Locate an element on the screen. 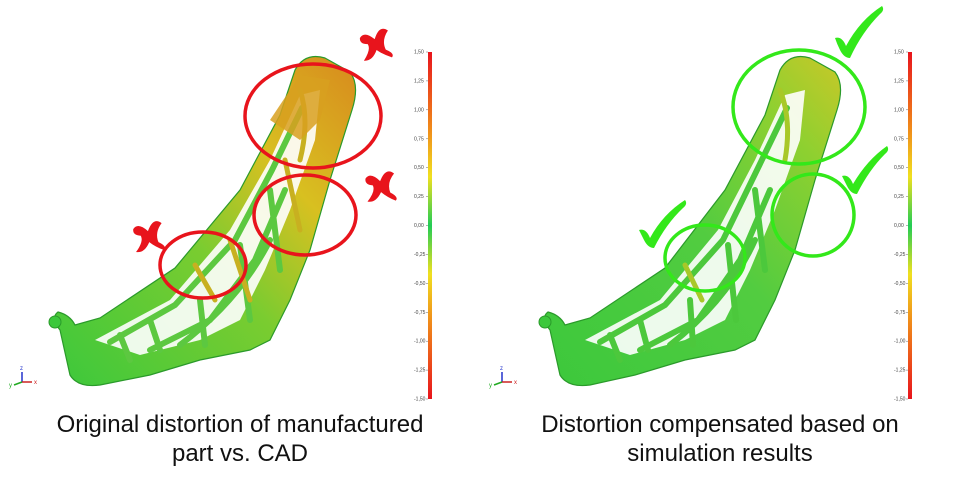  caption-line-2: part vs. CAD is located at coordinates (240, 453).